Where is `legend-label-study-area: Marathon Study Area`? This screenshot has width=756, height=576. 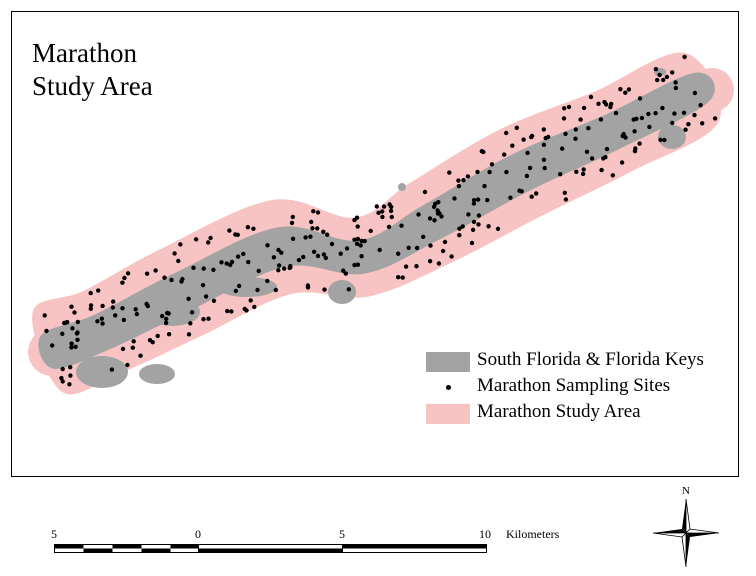
legend-label-study-area: Marathon Study Area is located at coordinates (559, 411).